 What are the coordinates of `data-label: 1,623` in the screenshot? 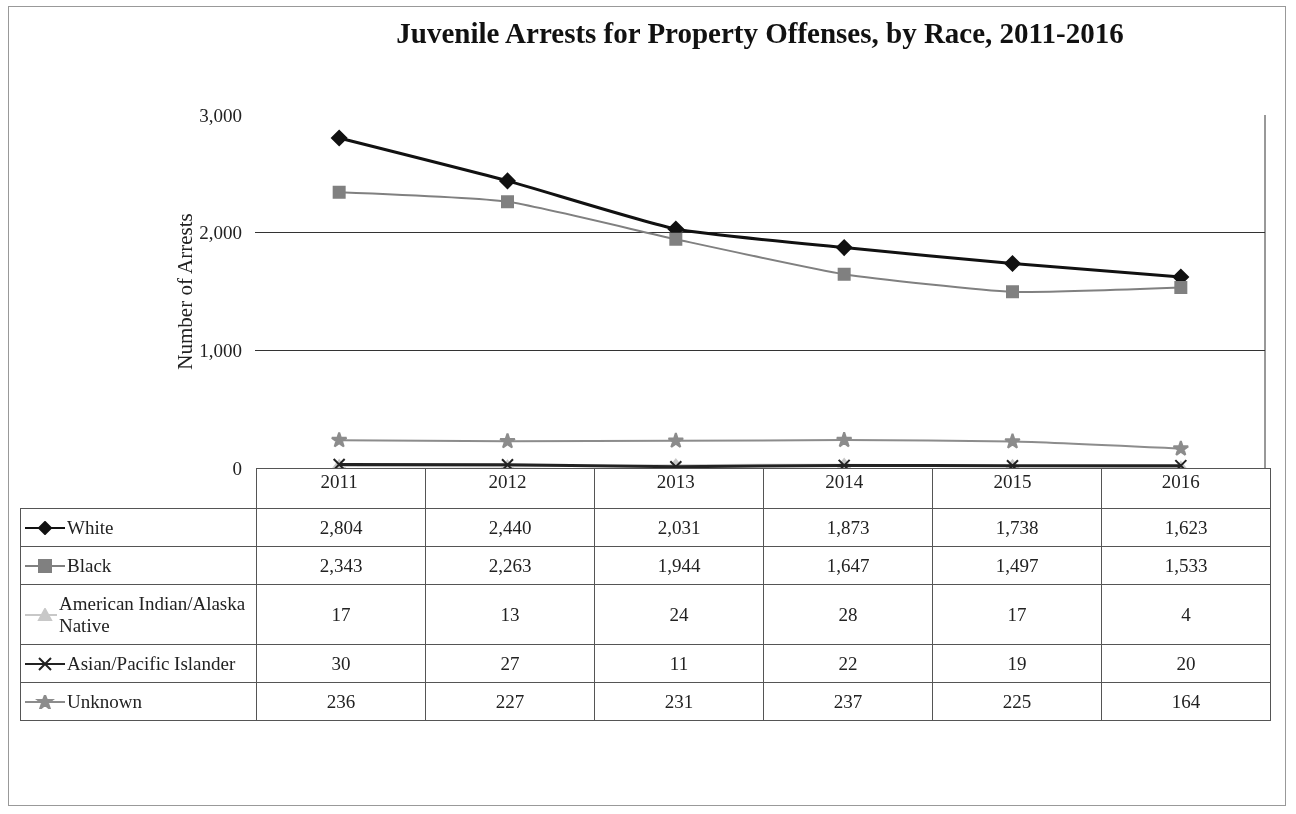 It's located at (1186, 527).